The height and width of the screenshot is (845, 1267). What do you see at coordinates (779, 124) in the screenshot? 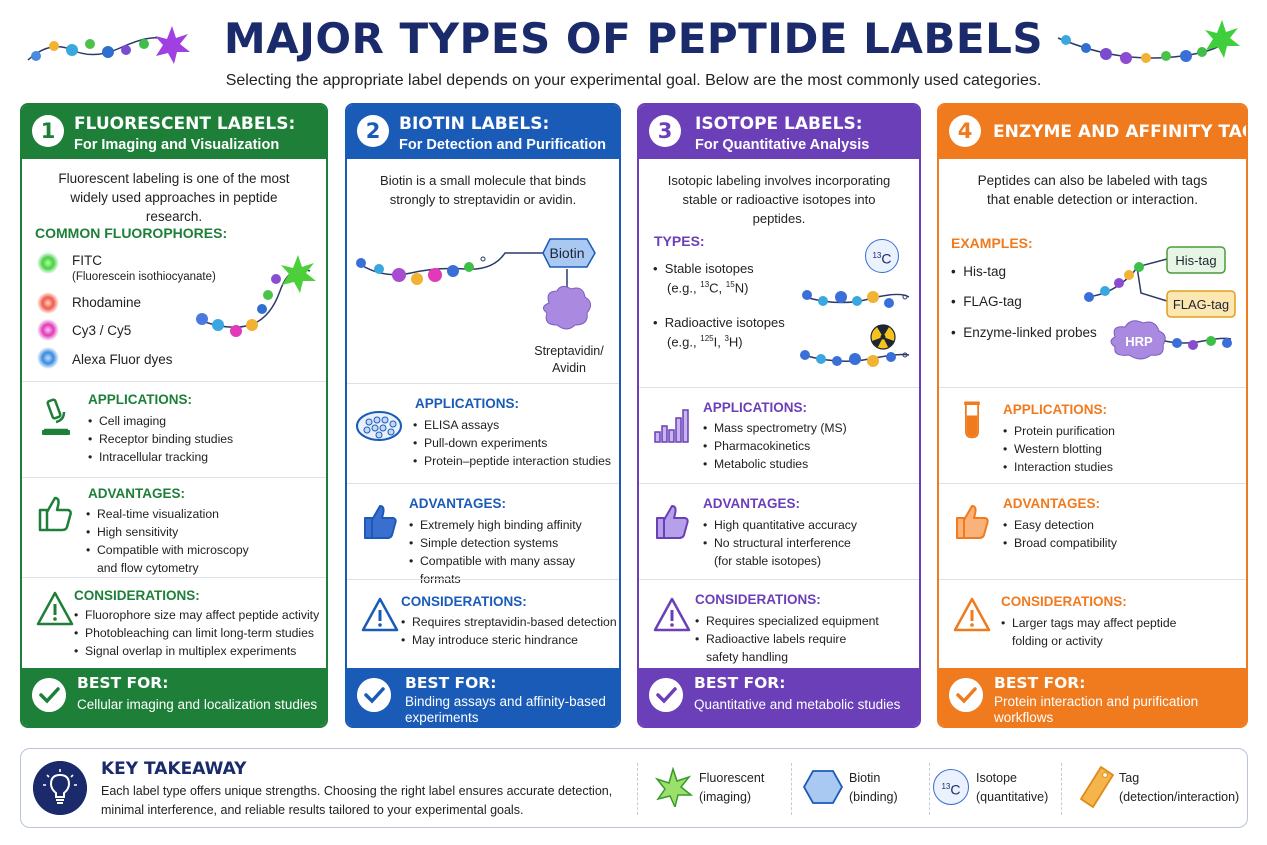
I see `column-title: ISOTOPE LABELS:` at bounding box center [779, 124].